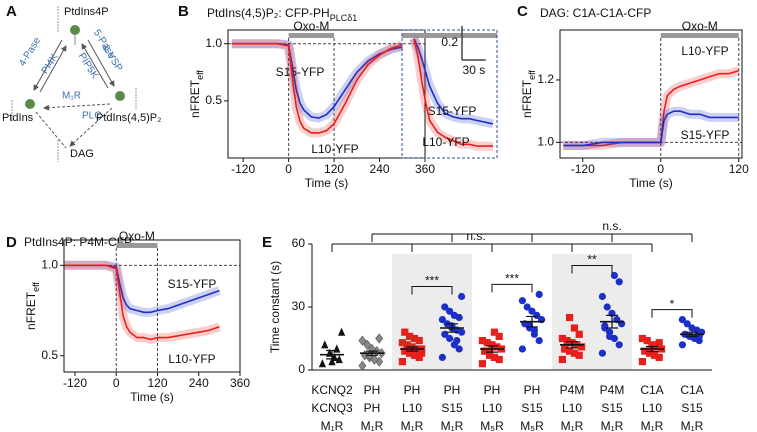 The height and width of the screenshot is (432, 757). What do you see at coordinates (128, 118) in the screenshot?
I see `node-label: PtdIns(4,5)P₂` at bounding box center [128, 118].